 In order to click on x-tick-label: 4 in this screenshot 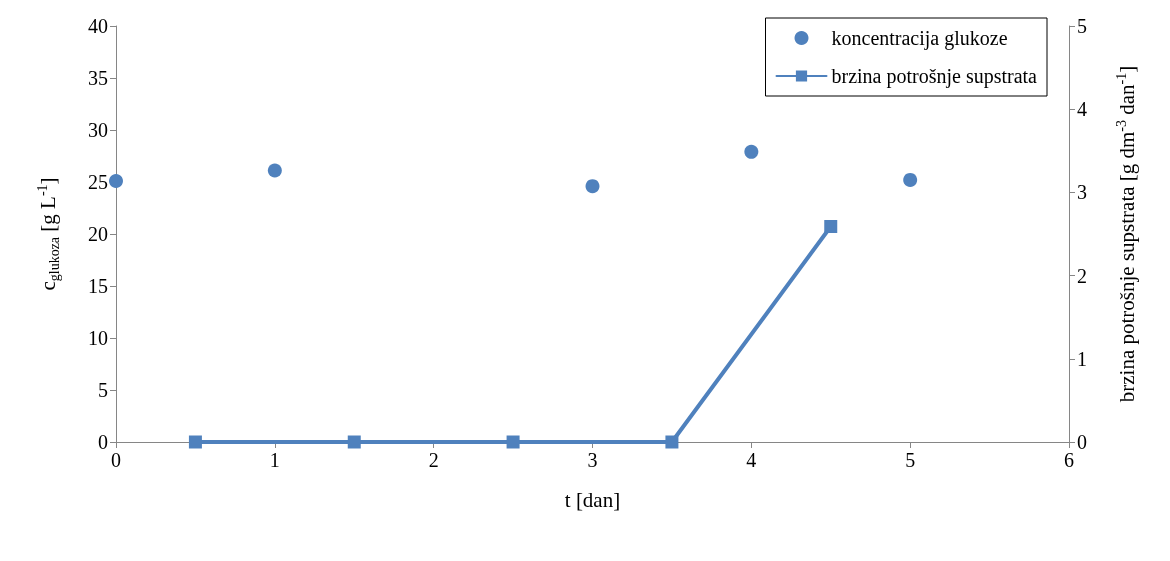, I will do `click(751, 460)`.